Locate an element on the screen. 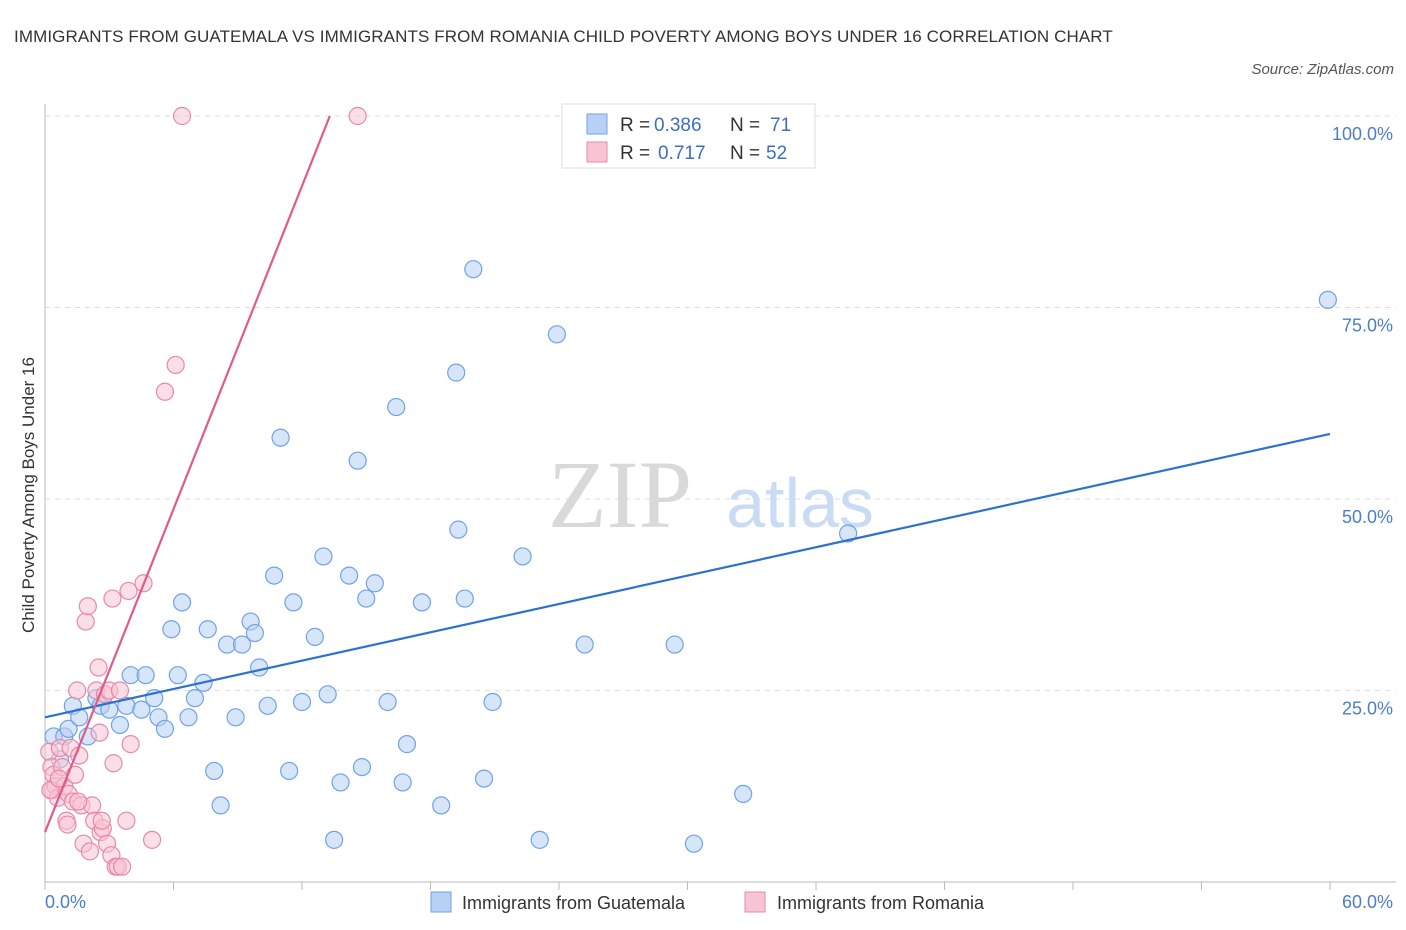 The width and height of the screenshot is (1406, 930). x-tick-label-0: 0.0% is located at coordinates (65, 902).